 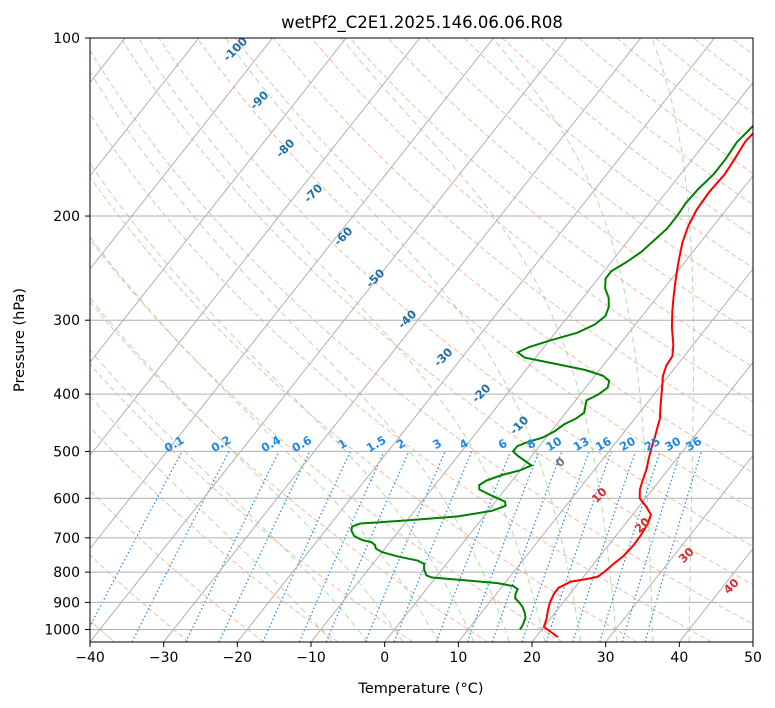 I want to click on x-tick-label: 20, so click(x=532, y=658).